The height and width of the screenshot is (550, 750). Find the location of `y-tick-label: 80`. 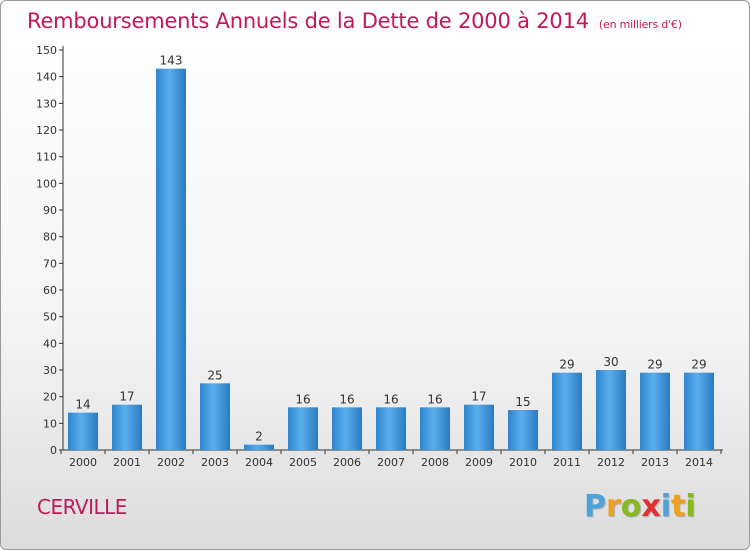

y-tick-label: 80 is located at coordinates (50, 237).